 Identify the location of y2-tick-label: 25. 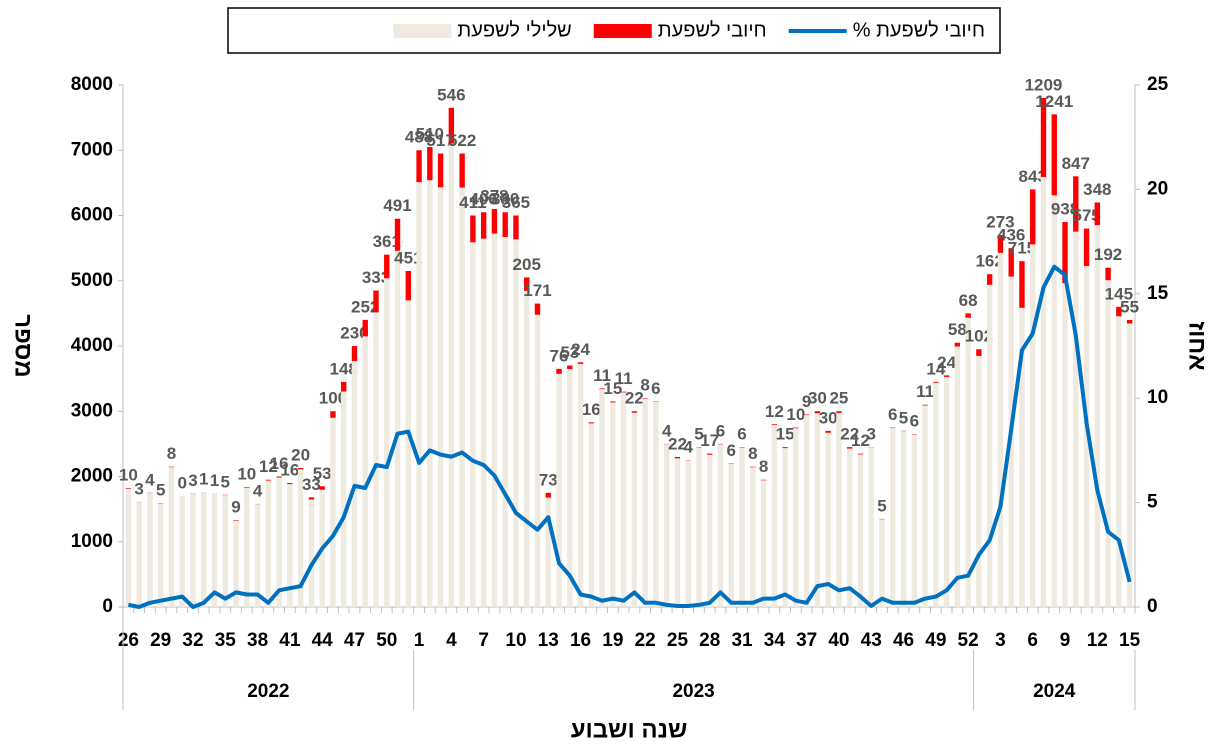
(1158, 84).